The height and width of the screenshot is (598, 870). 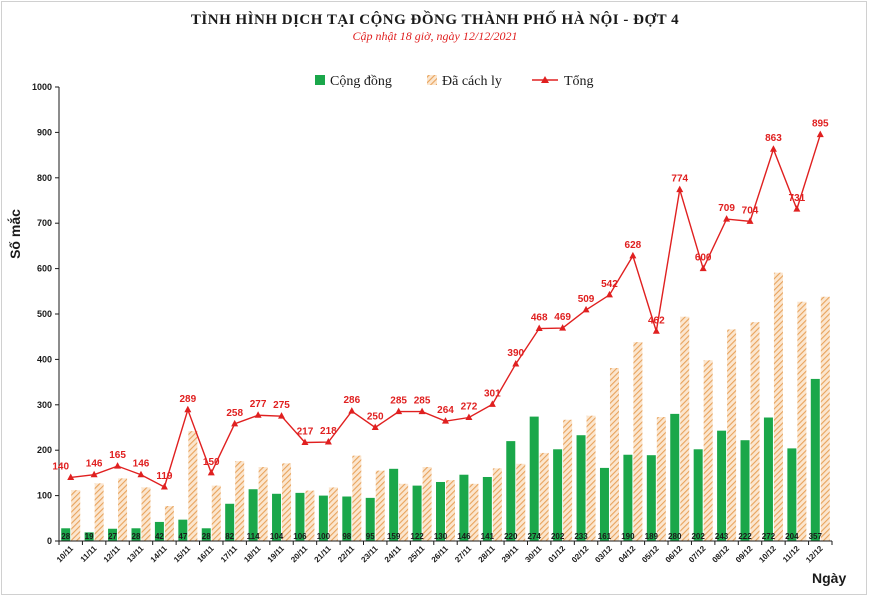 I want to click on x-axis-label: Ngày, so click(x=829, y=578).